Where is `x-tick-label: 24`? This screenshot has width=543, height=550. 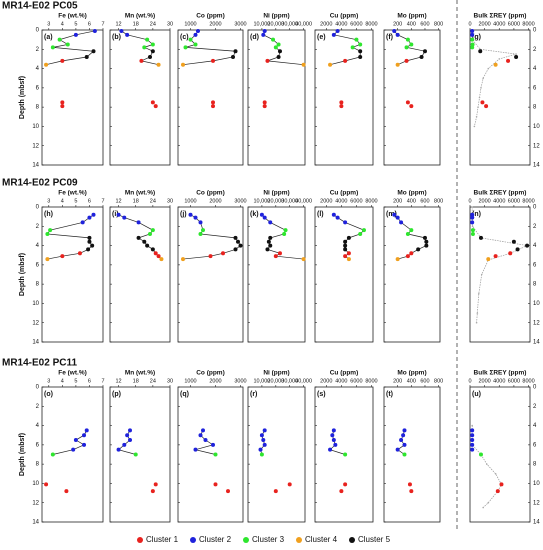 x-tick-label: 24 is located at coordinates (153, 24).